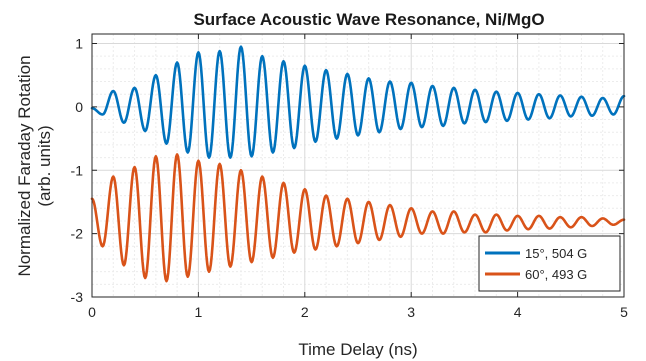 The image size is (646, 361). I want to click on y-axis-label-line-2: (arb. units), so click(44, 165).